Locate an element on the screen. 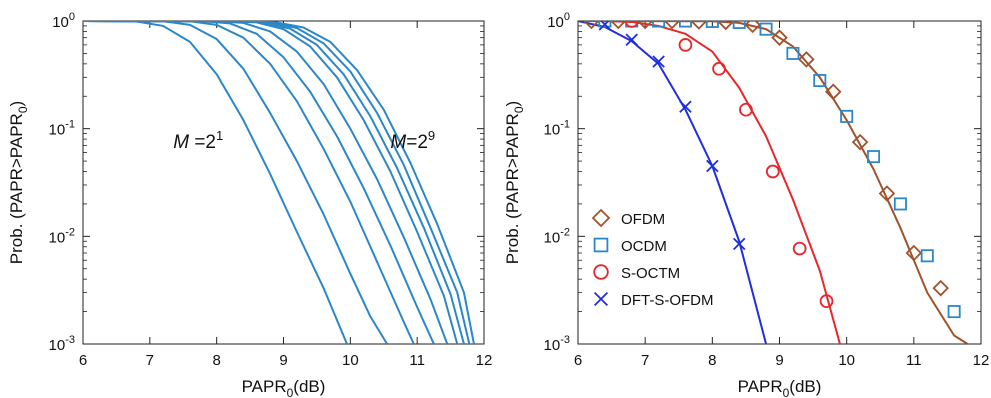 This screenshot has width=991, height=398. legend-label-s-octm: S-OCTM is located at coordinates (650, 273).